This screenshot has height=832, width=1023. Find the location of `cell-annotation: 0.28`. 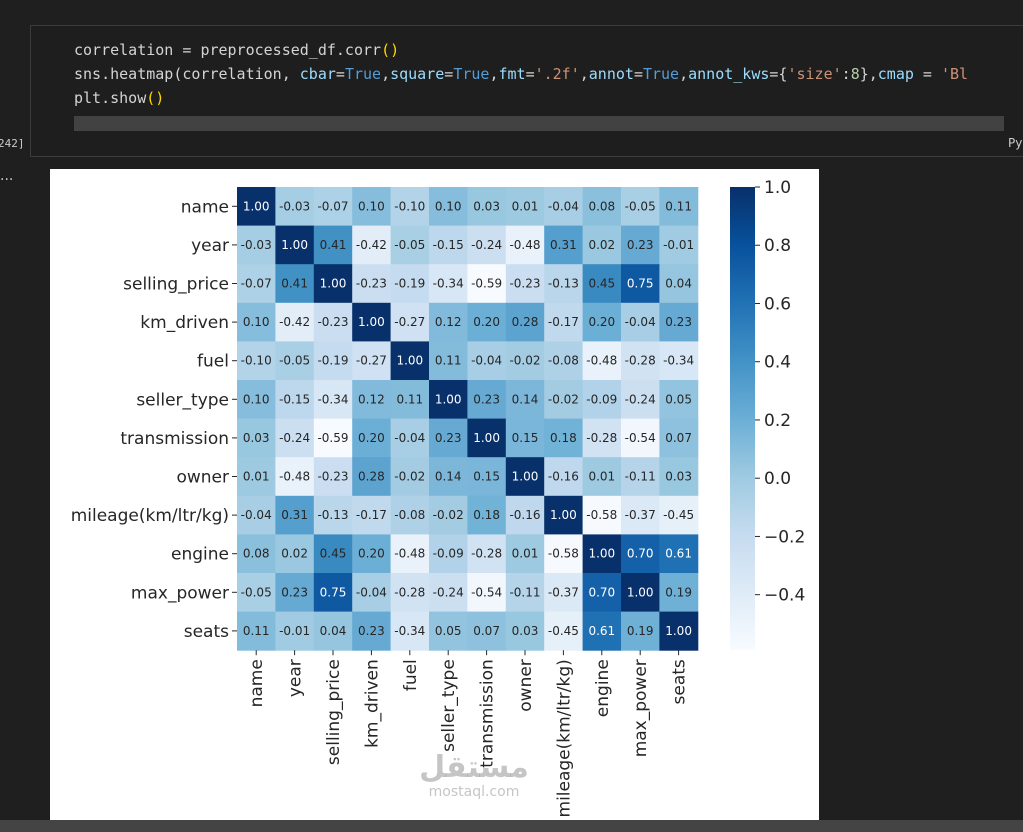

cell-annotation: 0.28 is located at coordinates (525, 322).